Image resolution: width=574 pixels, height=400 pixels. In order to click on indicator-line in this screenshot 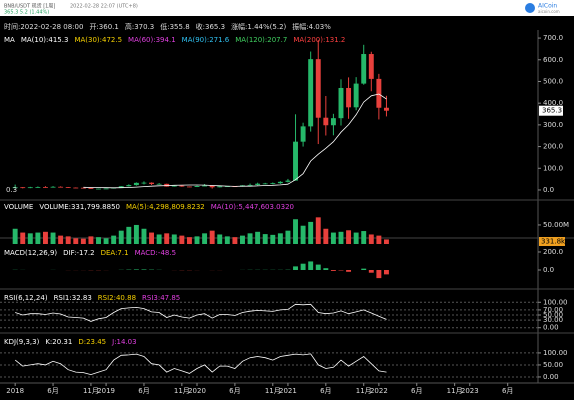, I will do `click(201, 312)`.